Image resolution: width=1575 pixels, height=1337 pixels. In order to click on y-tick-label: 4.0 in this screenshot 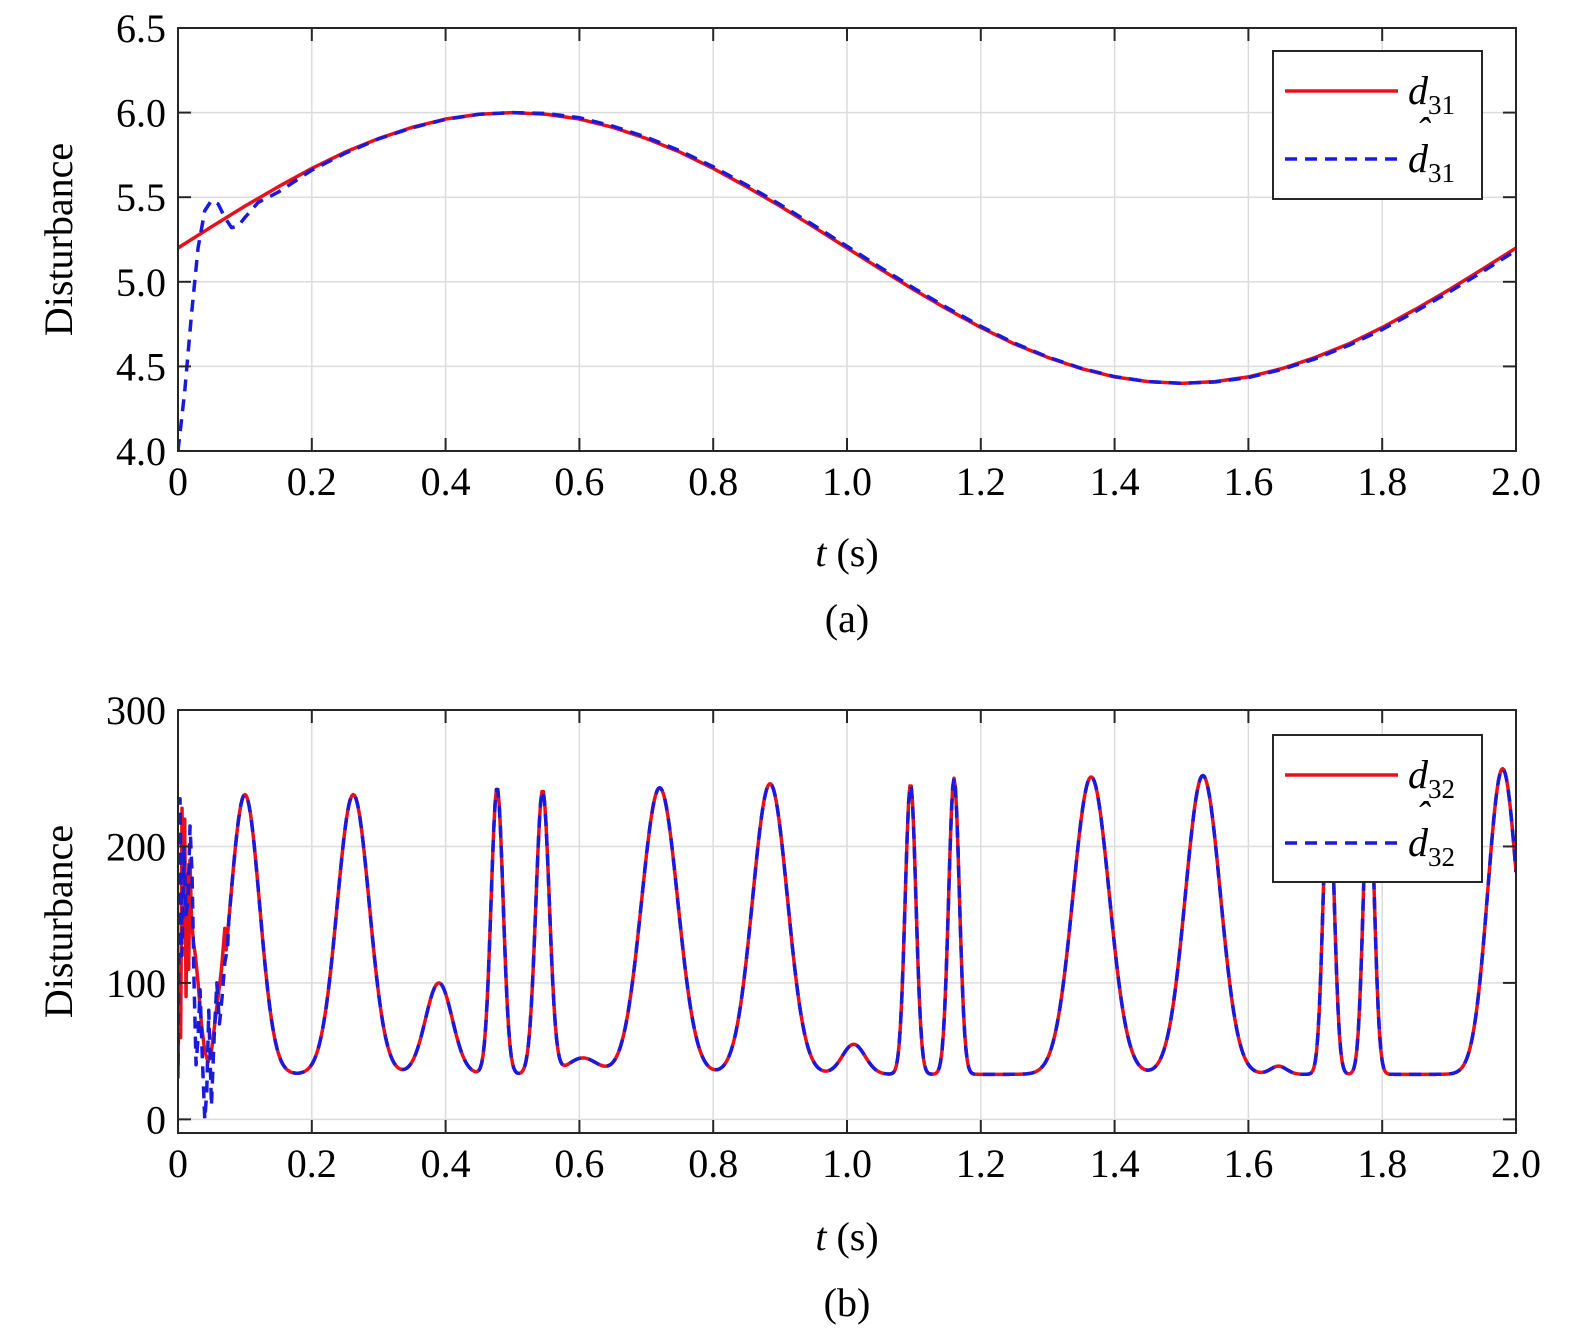, I will do `click(141, 451)`.